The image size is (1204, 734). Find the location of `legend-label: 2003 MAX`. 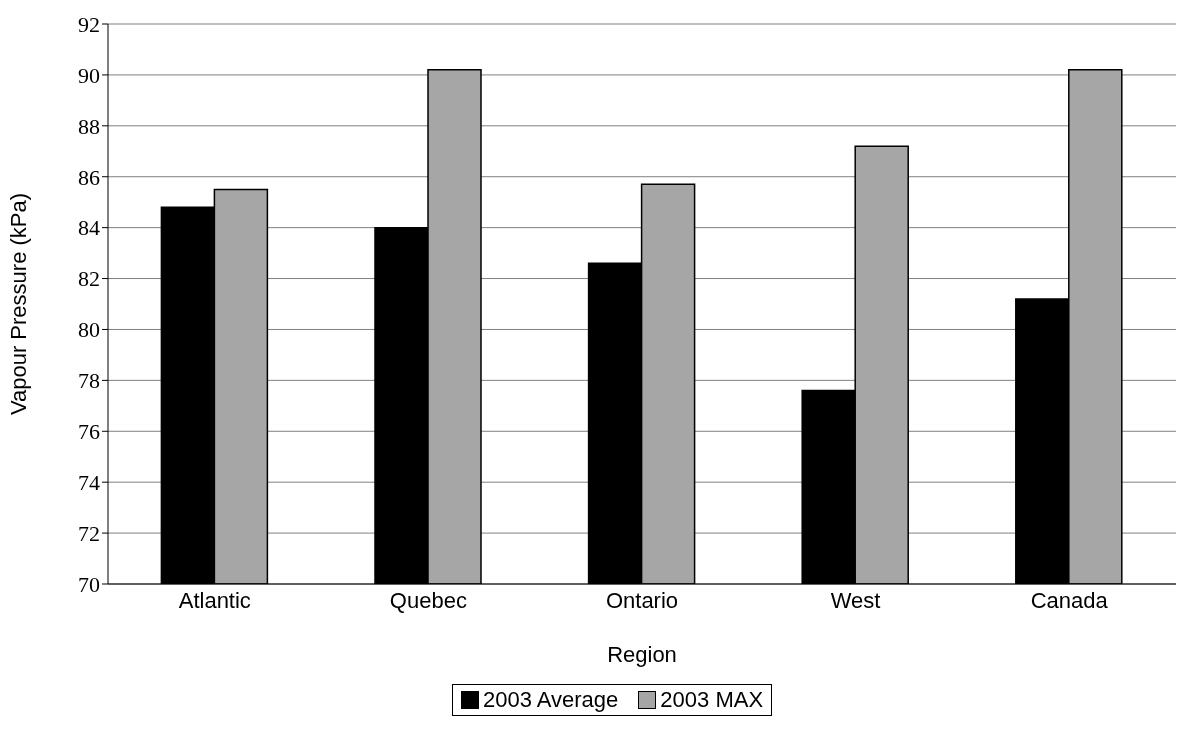

legend-label: 2003 MAX is located at coordinates (711, 700).